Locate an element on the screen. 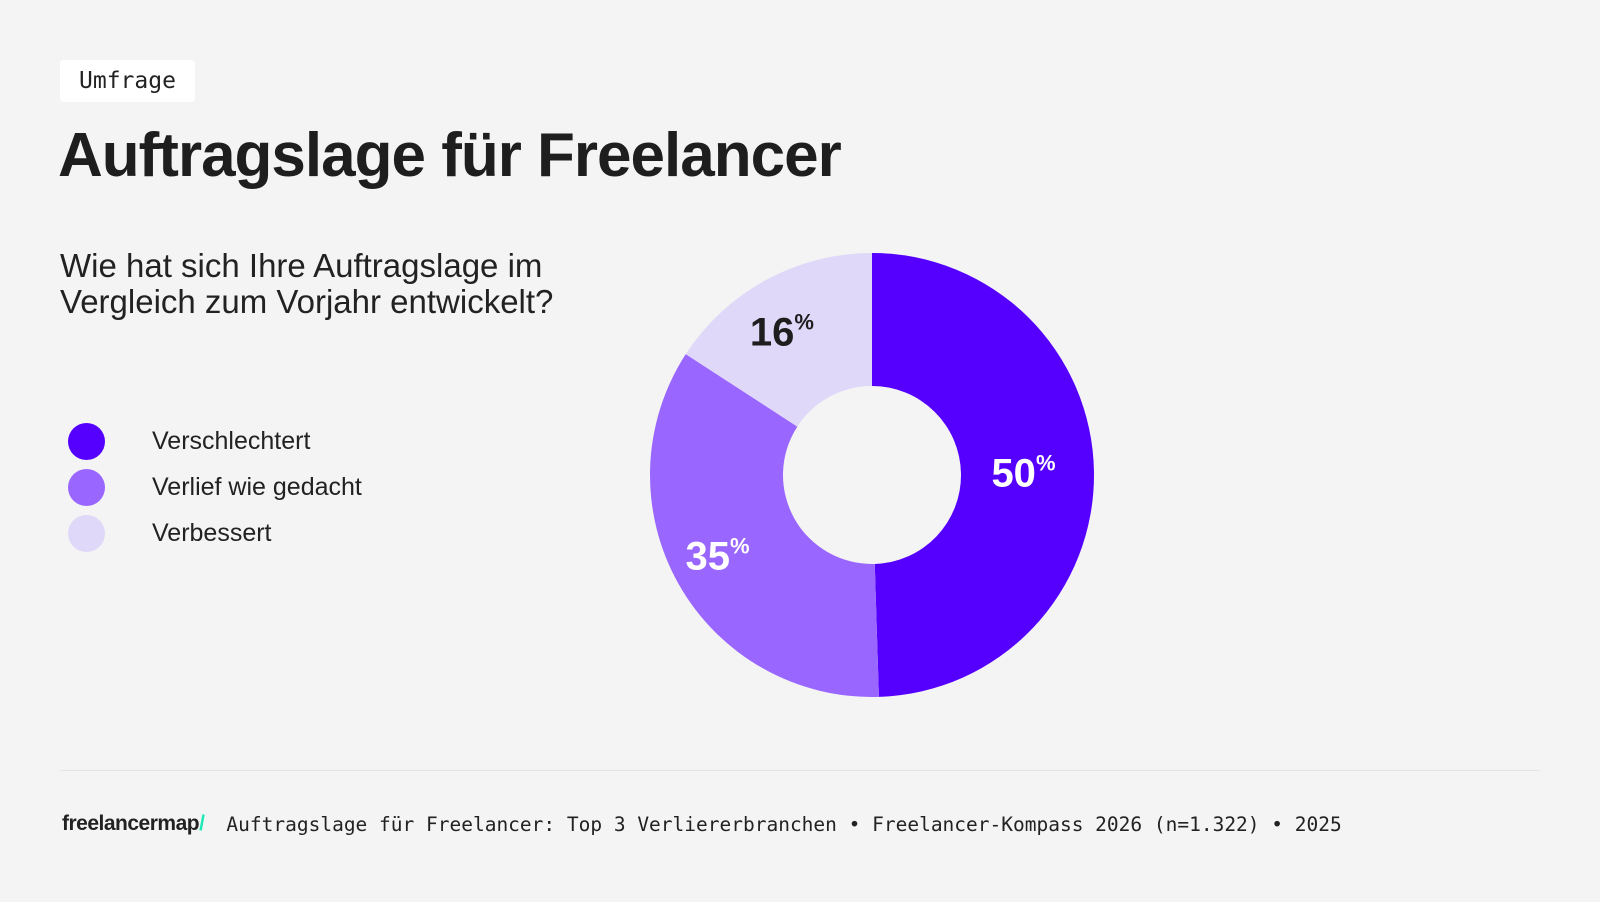 Image resolution: width=1600 pixels, height=902 pixels. legend-item-verschlechtert: Verschlechtert is located at coordinates (215, 441).